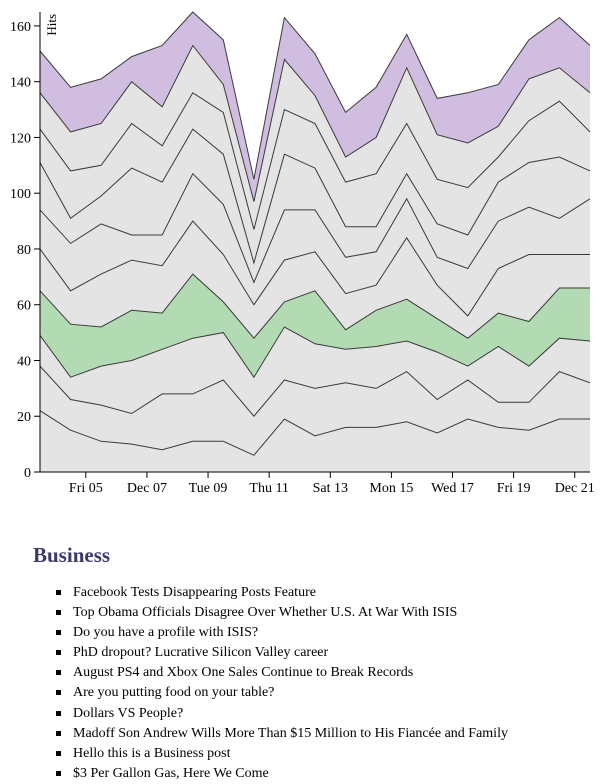 Image resolution: width=602 pixels, height=784 pixels. What do you see at coordinates (20, 27) in the screenshot?
I see `y-tick-label: 160` at bounding box center [20, 27].